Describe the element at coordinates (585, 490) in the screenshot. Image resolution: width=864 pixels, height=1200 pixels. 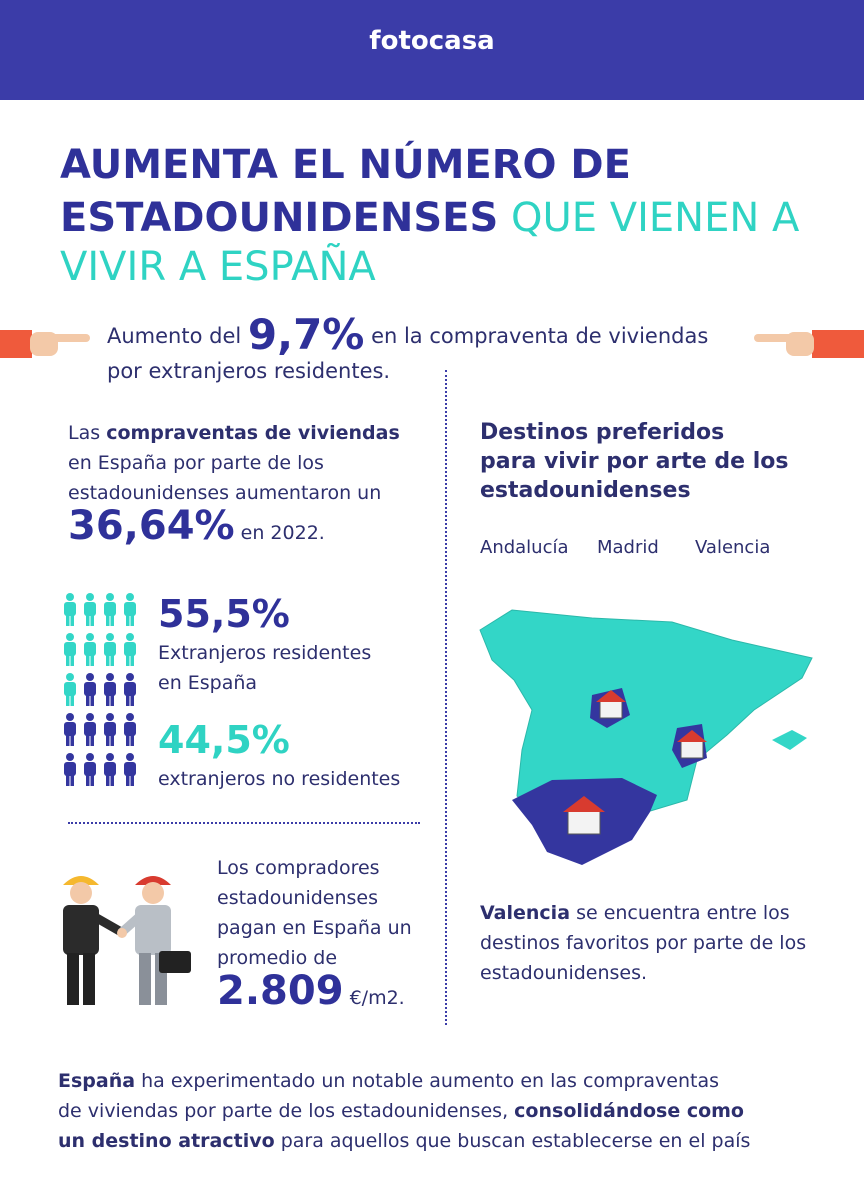
I see `title-line: estadounidenses` at that location.